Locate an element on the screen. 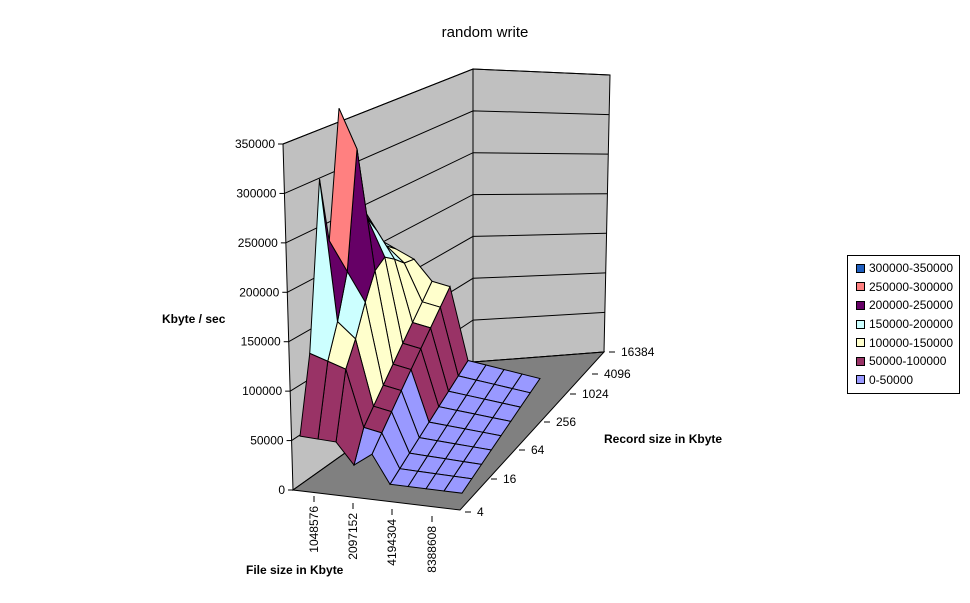  x-tick-label: 4194304 is located at coordinates (392, 542).